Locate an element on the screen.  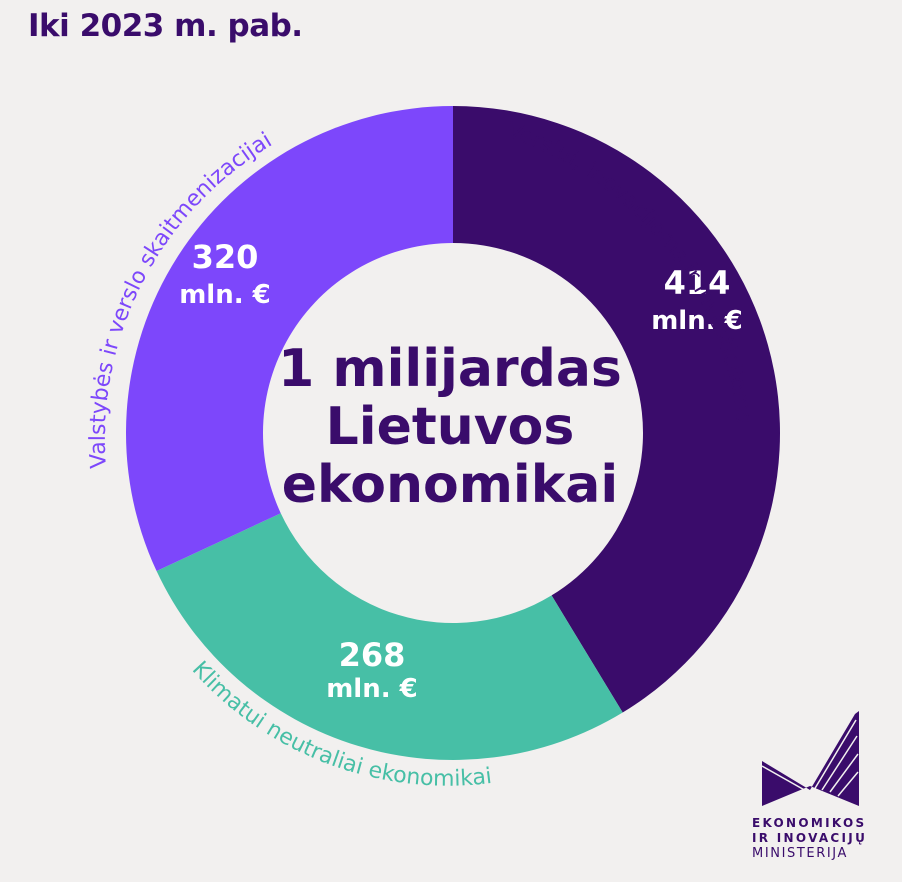
ministry-logo: EKONOMIKOS IR INOVACIJŲ MINISTERIJA is located at coordinates (812, 786).